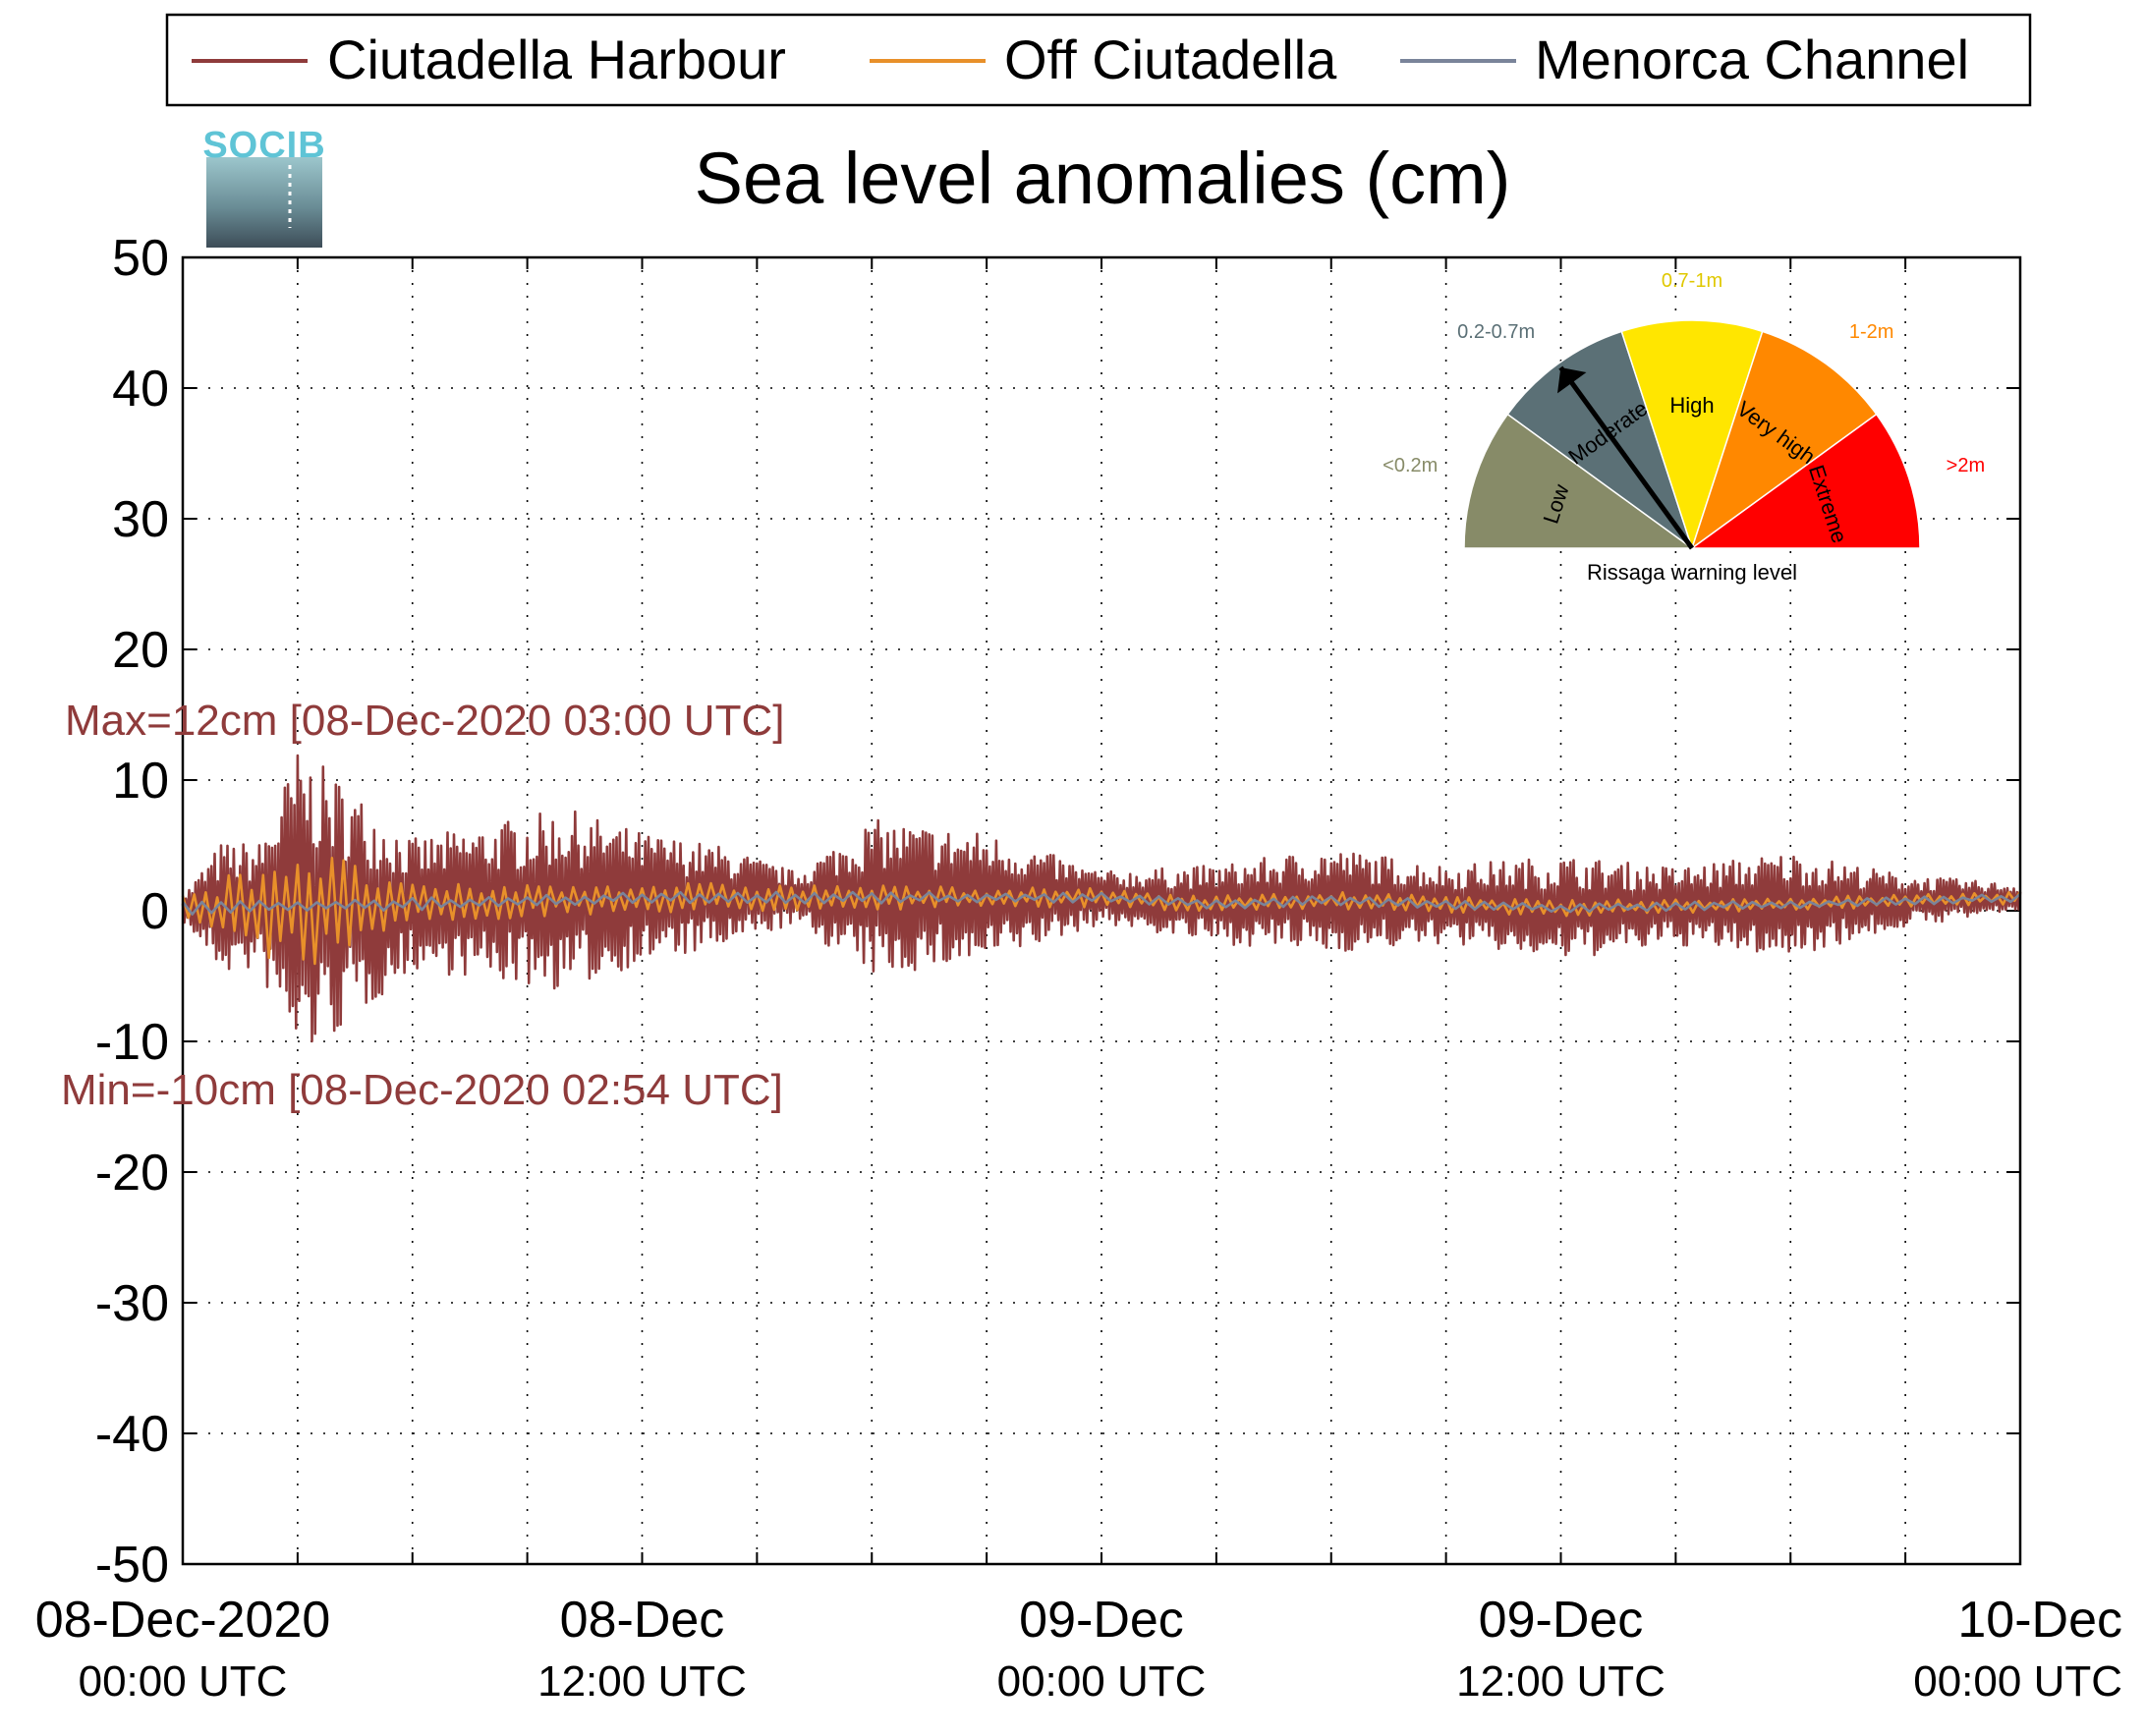 This screenshot has height=1736, width=2145. What do you see at coordinates (2040, 1620) in the screenshot?
I see `x-tick-label: 10-Dec` at bounding box center [2040, 1620].